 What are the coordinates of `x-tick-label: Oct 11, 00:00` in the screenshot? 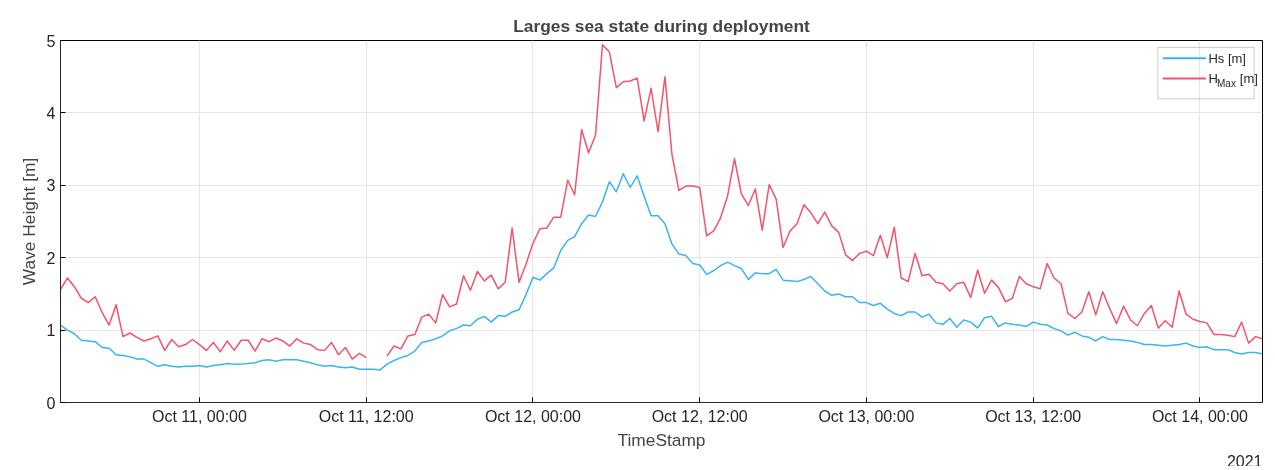 It's located at (199, 416).